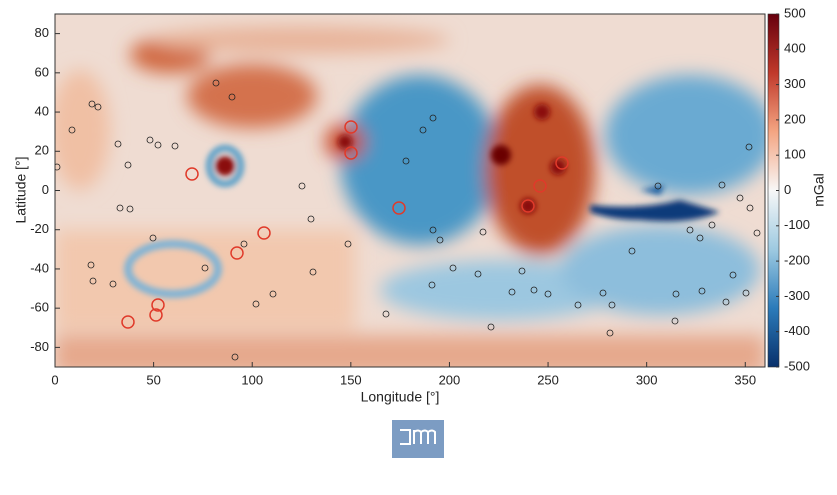  Describe the element at coordinates (39, 267) in the screenshot. I see `y-tick-label: -40` at that location.